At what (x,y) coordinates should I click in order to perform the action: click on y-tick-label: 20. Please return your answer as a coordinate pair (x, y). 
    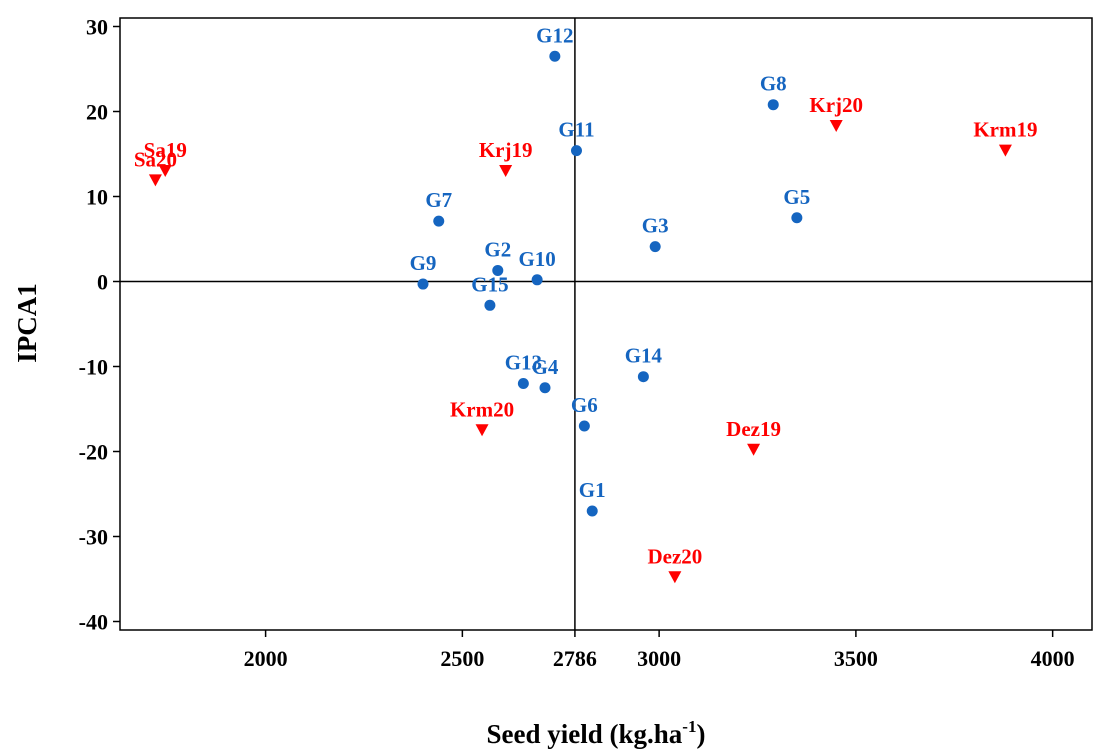
    Looking at the image, I should click on (97, 112).